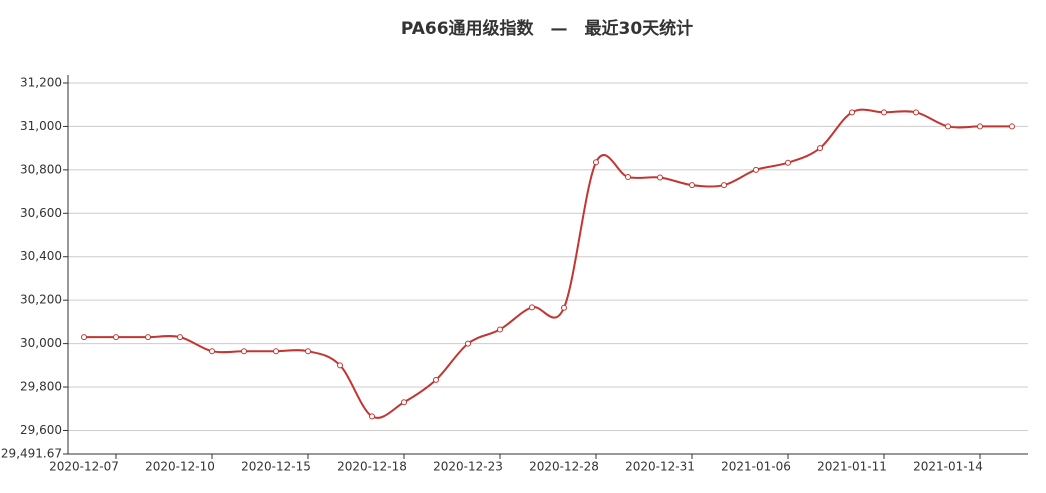 The width and height of the screenshot is (1046, 493). Describe the element at coordinates (31, 454) in the screenshot. I see `y-tick-label: 29,491.67` at that location.